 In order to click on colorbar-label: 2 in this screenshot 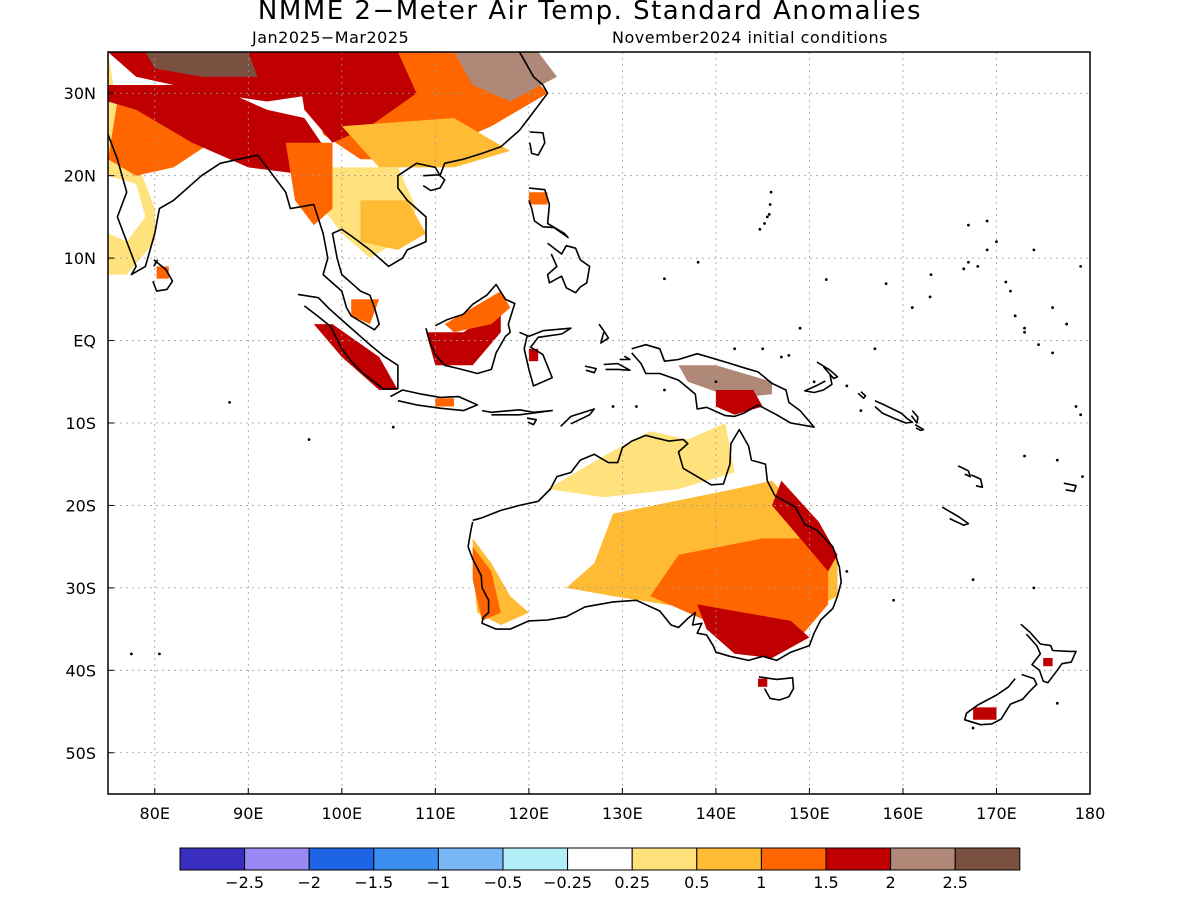, I will do `click(891, 882)`.